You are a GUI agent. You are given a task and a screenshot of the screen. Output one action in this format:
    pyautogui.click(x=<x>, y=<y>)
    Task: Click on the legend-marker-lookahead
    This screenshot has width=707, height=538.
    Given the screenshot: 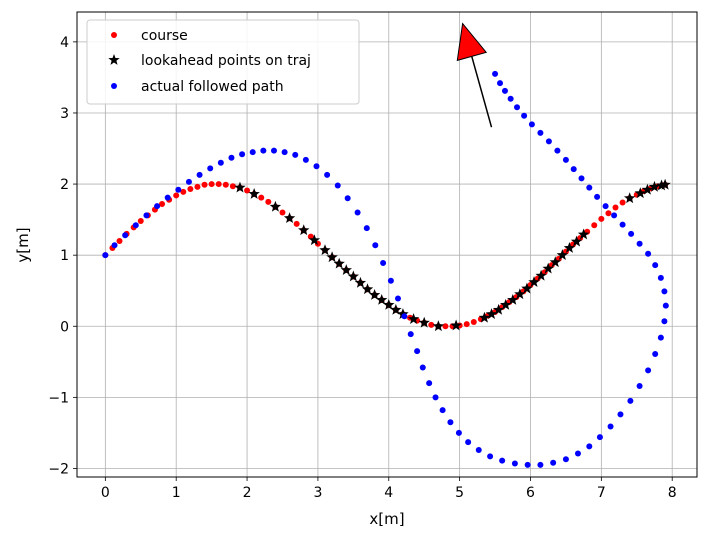 What is the action you would take?
    pyautogui.click(x=114, y=59)
    